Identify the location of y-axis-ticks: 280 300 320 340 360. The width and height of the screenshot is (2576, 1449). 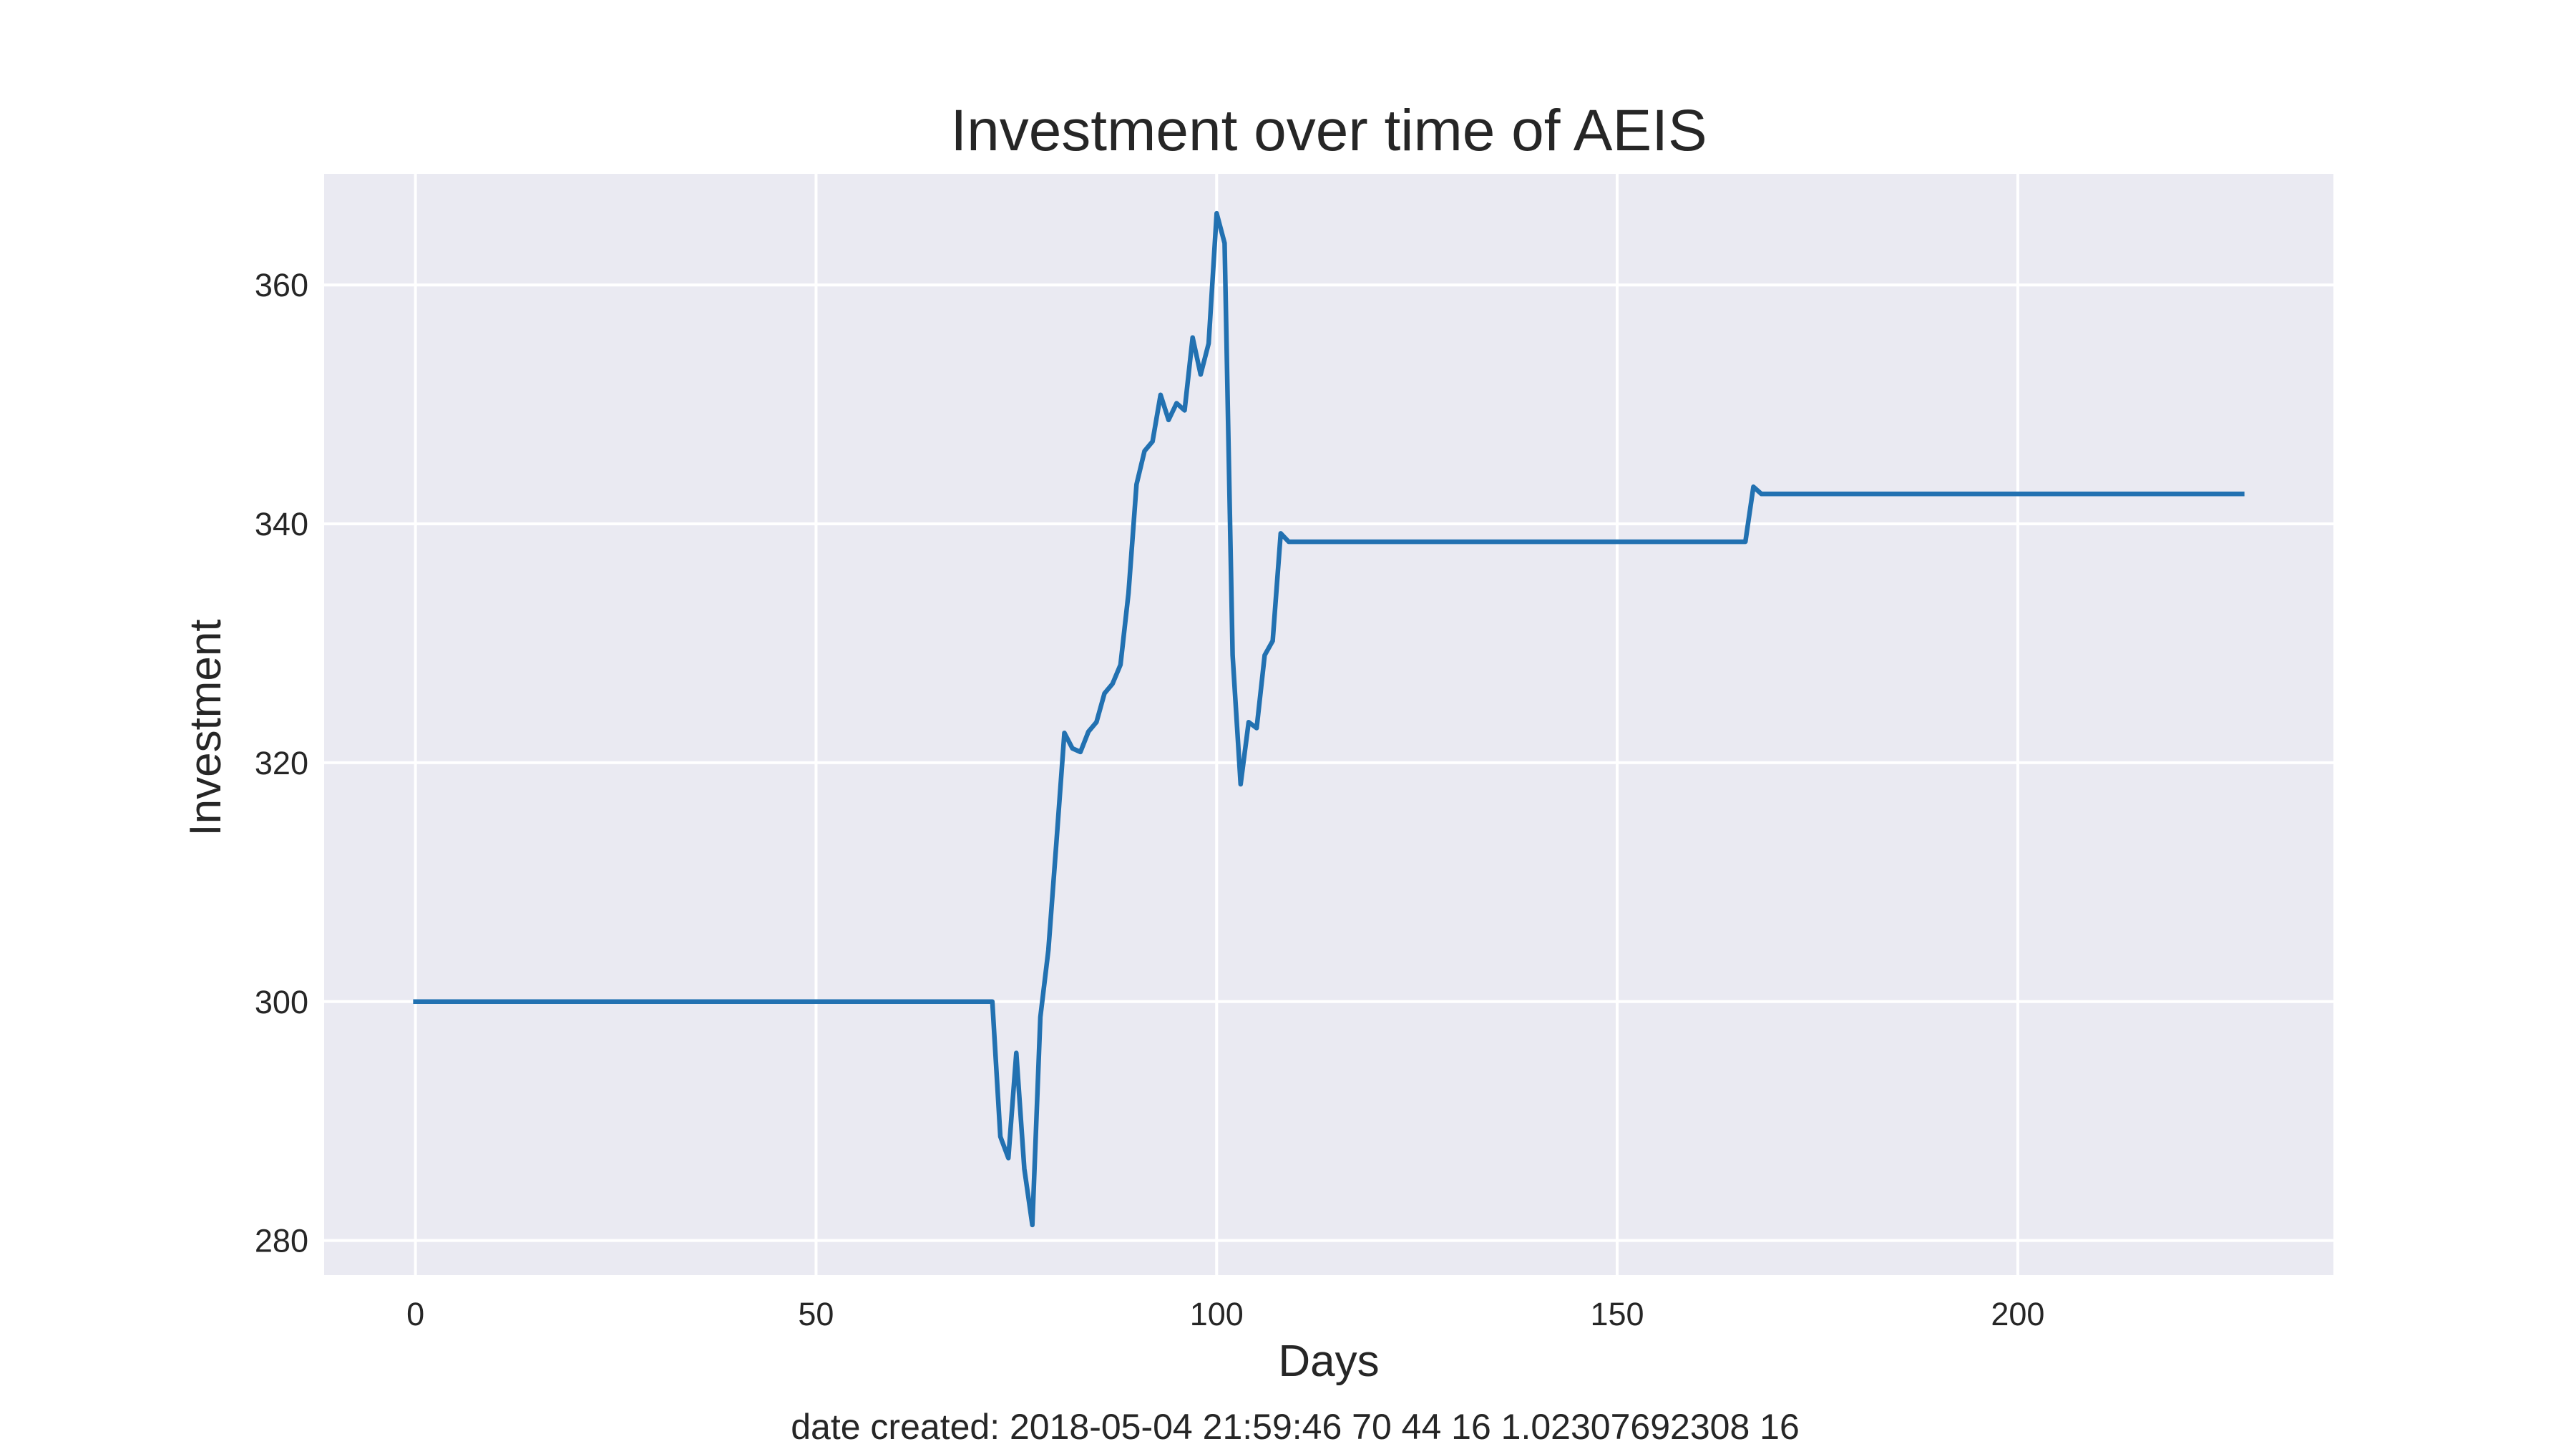
(281, 763).